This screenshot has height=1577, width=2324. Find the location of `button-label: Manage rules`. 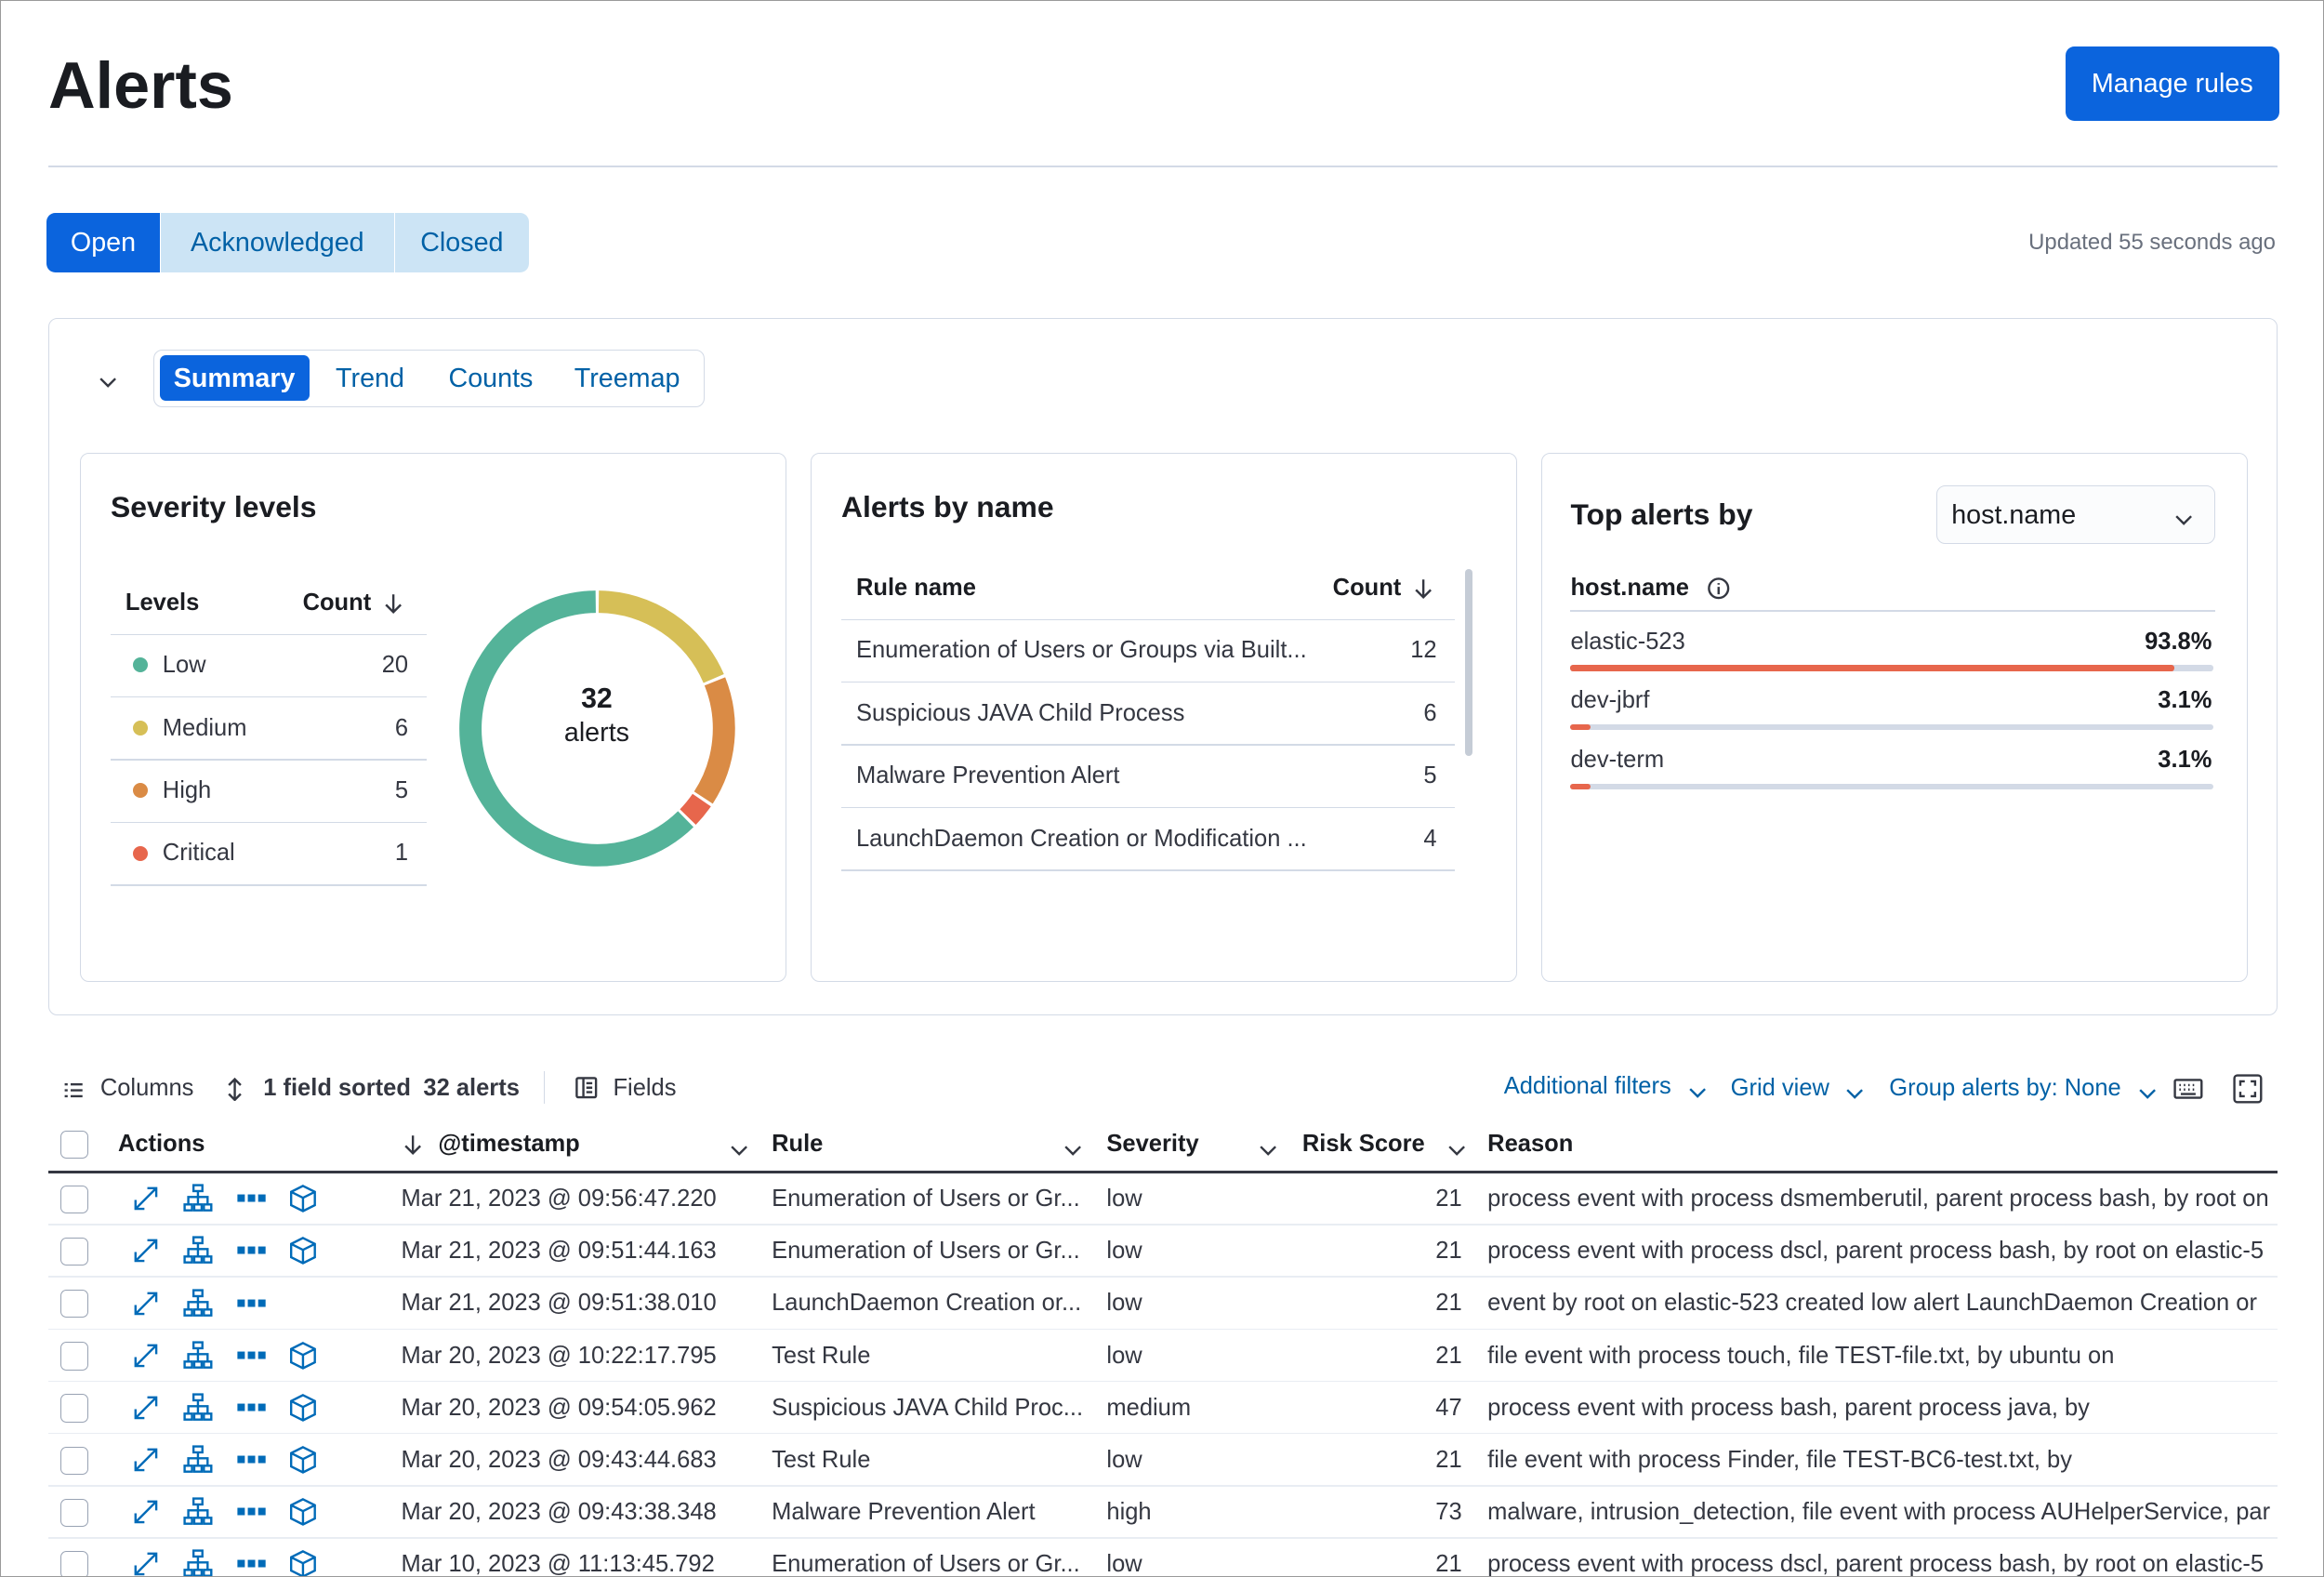

button-label: Manage rules is located at coordinates (2172, 84).